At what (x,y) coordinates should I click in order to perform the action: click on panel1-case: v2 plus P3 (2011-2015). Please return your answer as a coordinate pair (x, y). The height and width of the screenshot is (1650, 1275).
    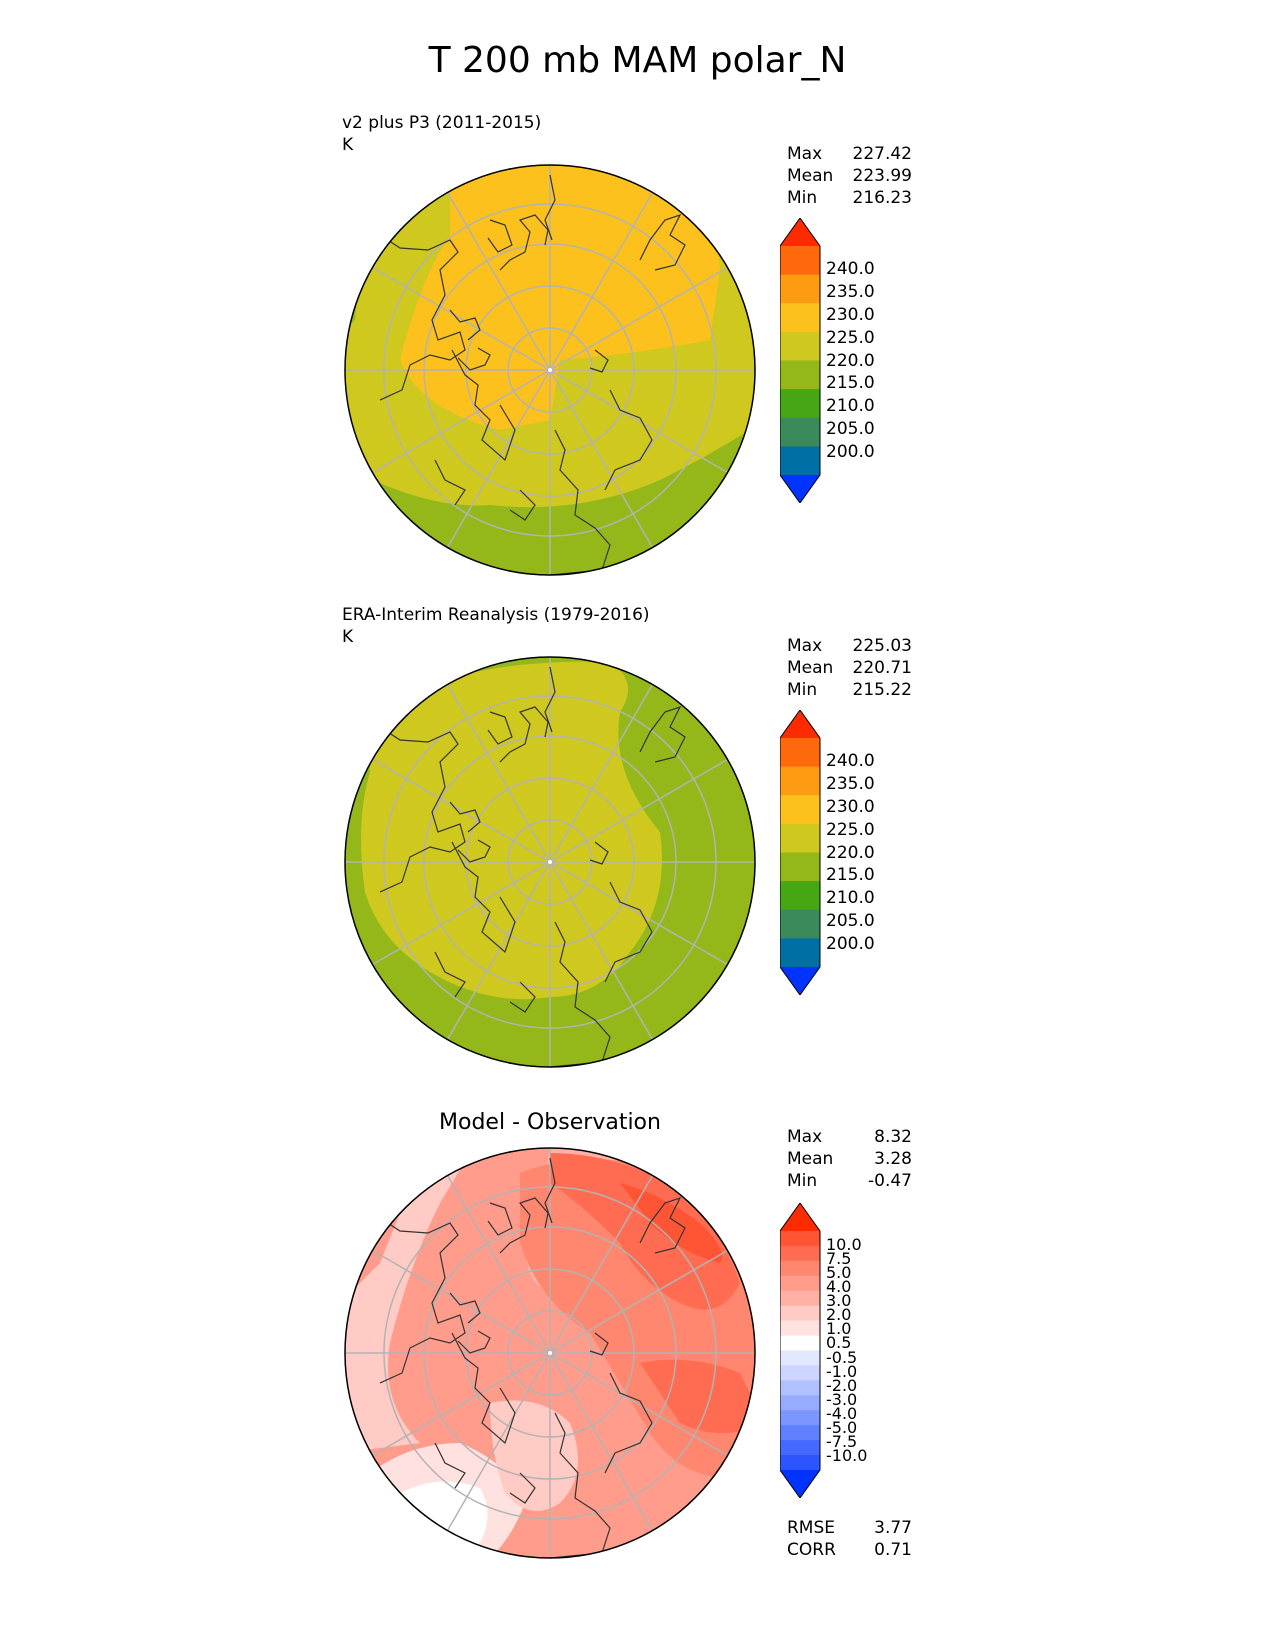
    Looking at the image, I should click on (442, 123).